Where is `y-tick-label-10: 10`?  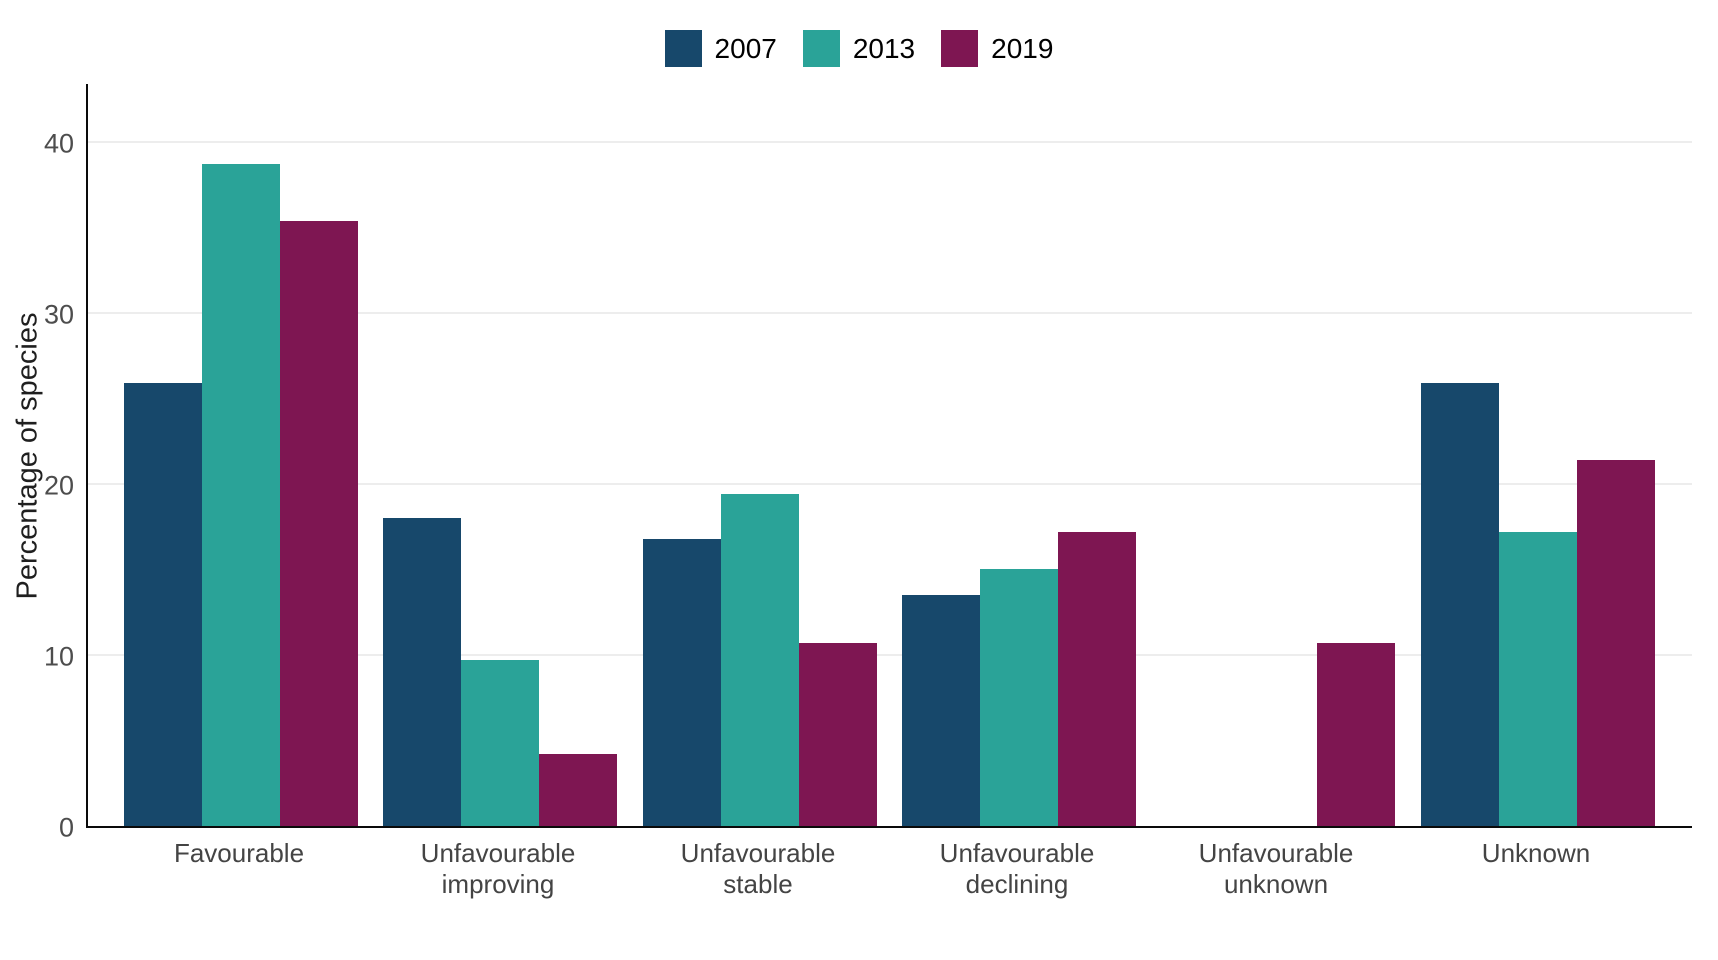 y-tick-label-10: 10 is located at coordinates (58, 656).